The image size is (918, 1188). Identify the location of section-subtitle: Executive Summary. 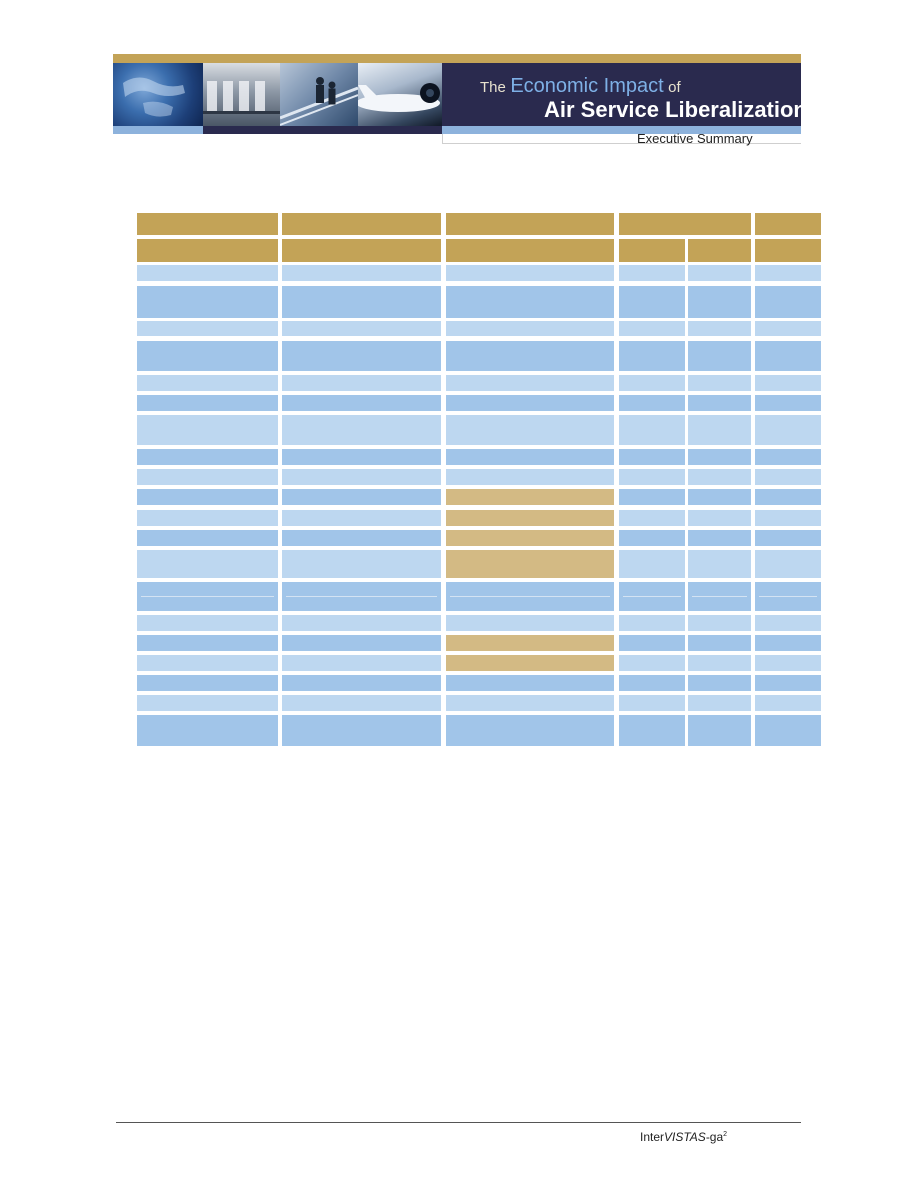
(695, 138).